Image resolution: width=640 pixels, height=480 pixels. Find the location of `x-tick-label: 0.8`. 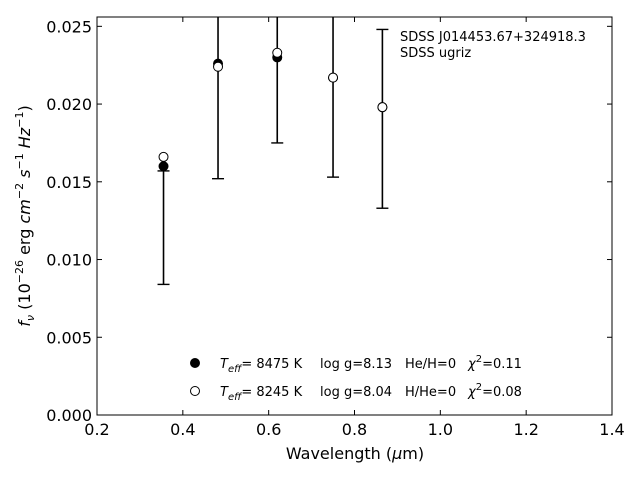

x-tick-label: 0.8 is located at coordinates (354, 429).